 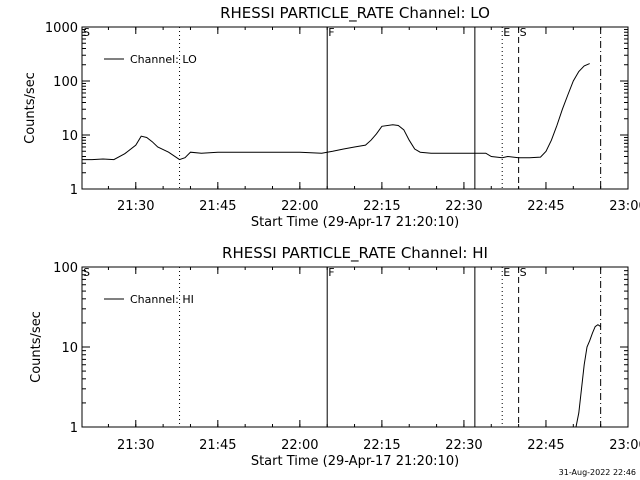 I want to click on panel-2-xtick-label: 21:30, so click(x=135, y=445).